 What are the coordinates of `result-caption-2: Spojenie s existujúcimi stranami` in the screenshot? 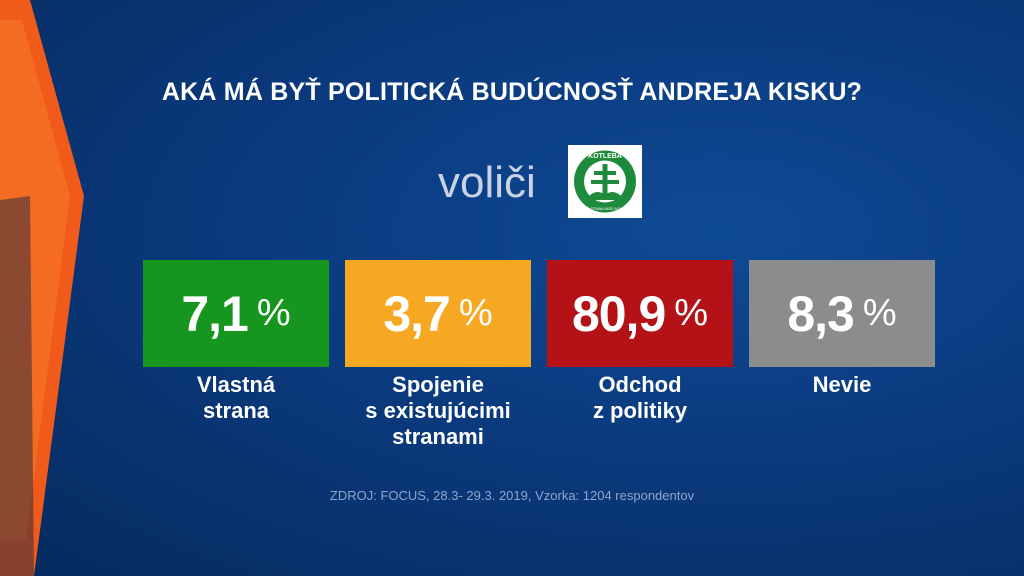 It's located at (438, 411).